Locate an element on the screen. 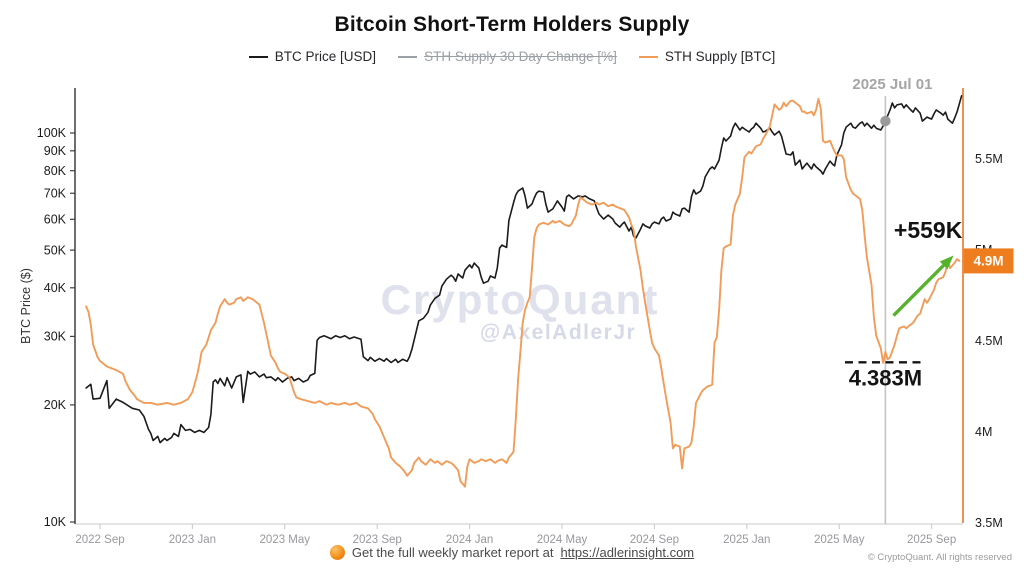  watermark-handle: @AxelAdlerJr is located at coordinates (558, 332).